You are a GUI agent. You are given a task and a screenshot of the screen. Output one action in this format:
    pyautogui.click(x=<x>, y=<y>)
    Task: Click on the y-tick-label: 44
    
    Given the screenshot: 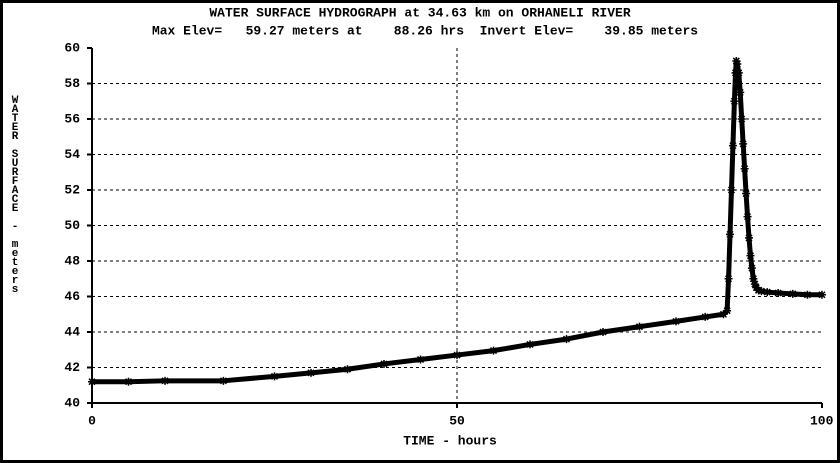 What is the action you would take?
    pyautogui.click(x=72, y=331)
    